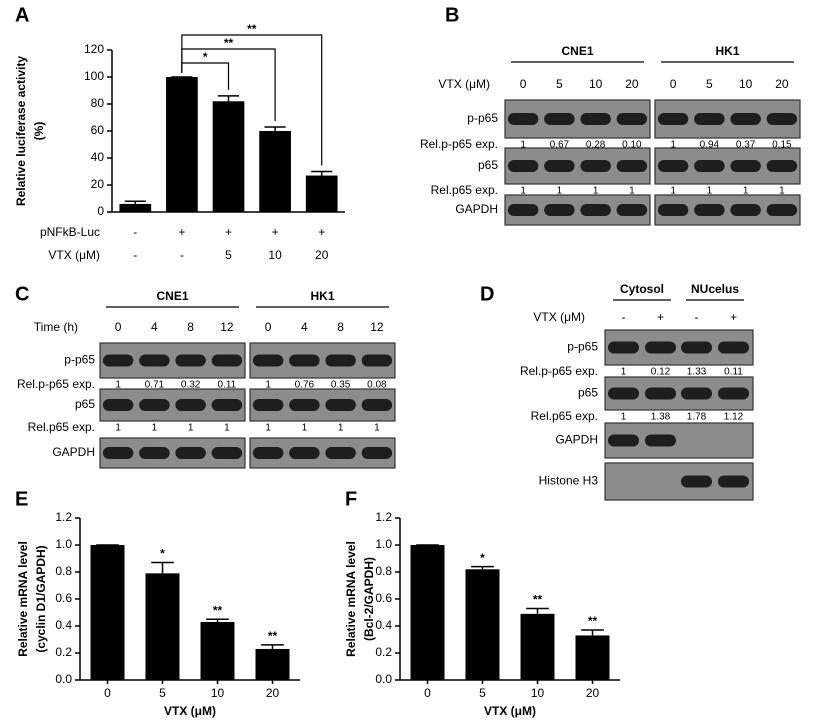 The height and width of the screenshot is (720, 820). What do you see at coordinates (538, 693) in the screenshot?
I see `x-tick-label: 10` at bounding box center [538, 693].